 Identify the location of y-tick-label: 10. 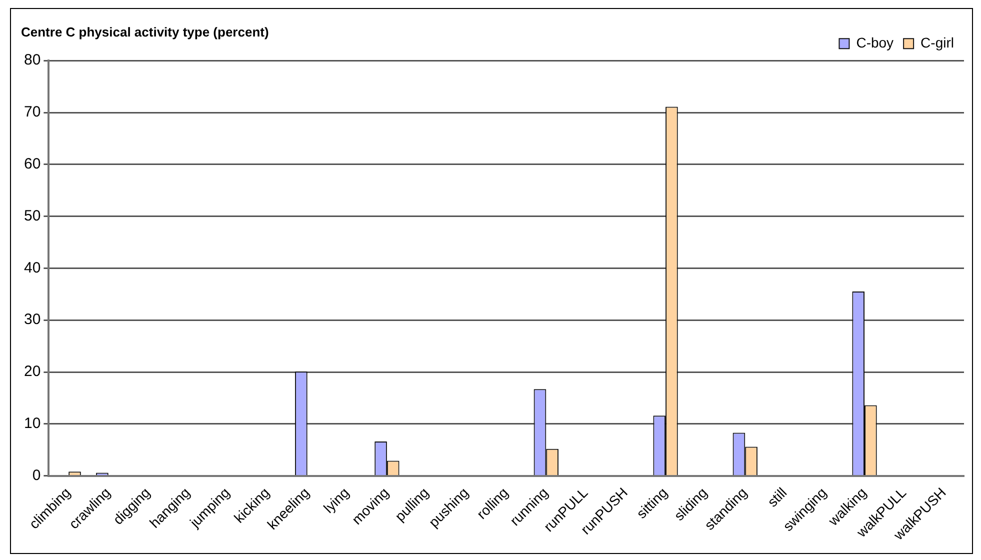
(32, 423).